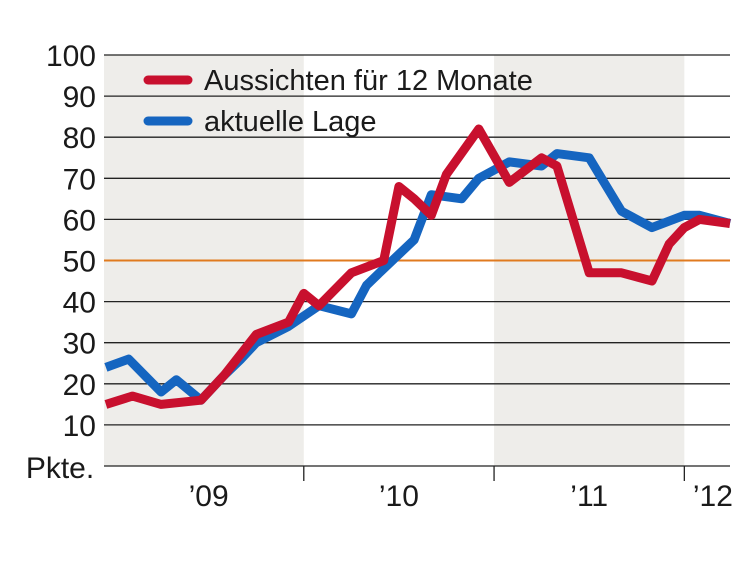  What do you see at coordinates (79, 426) in the screenshot?
I see `y-tick-label-10: 10` at bounding box center [79, 426].